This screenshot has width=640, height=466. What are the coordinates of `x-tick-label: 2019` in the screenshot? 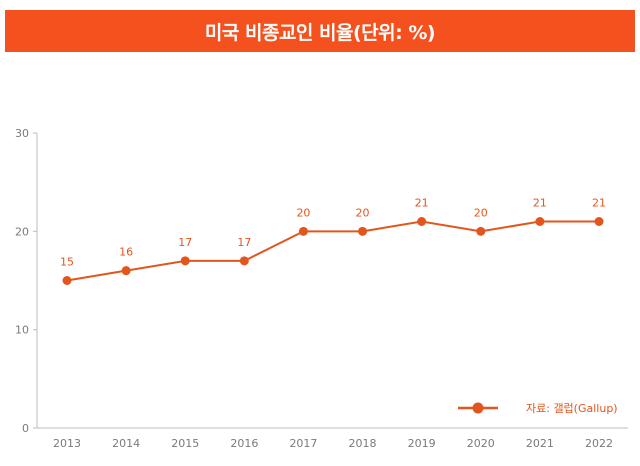 It's located at (422, 443).